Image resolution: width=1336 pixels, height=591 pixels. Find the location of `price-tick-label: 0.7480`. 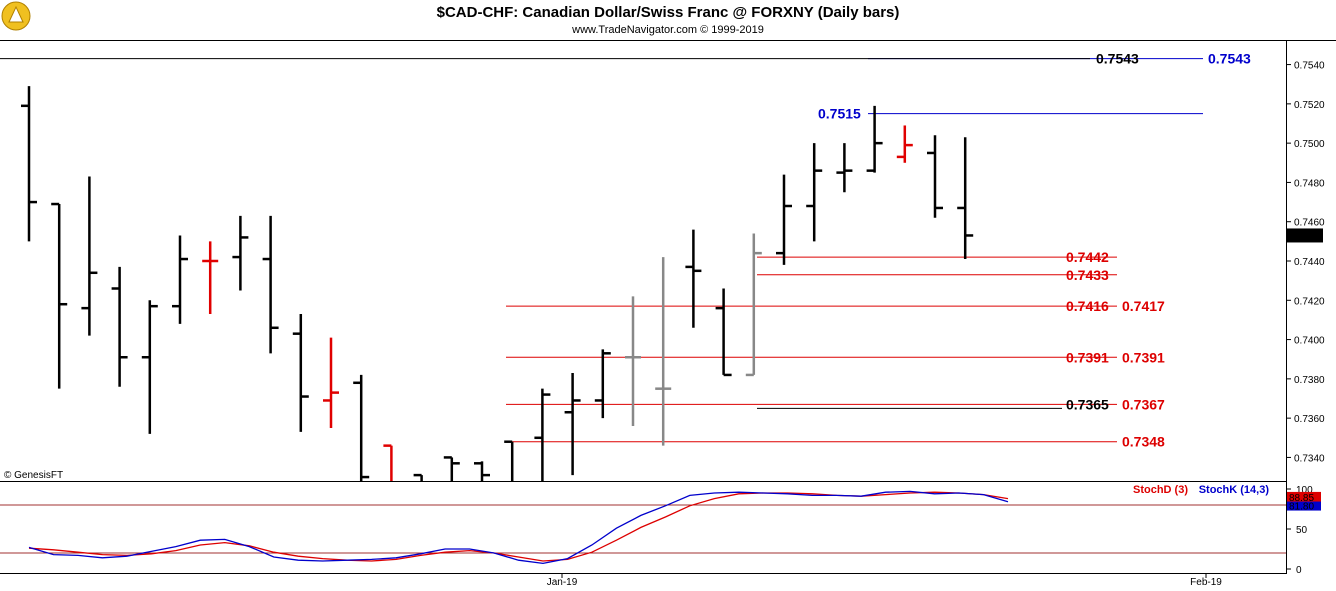

price-tick-label: 0.7480 is located at coordinates (1309, 183).